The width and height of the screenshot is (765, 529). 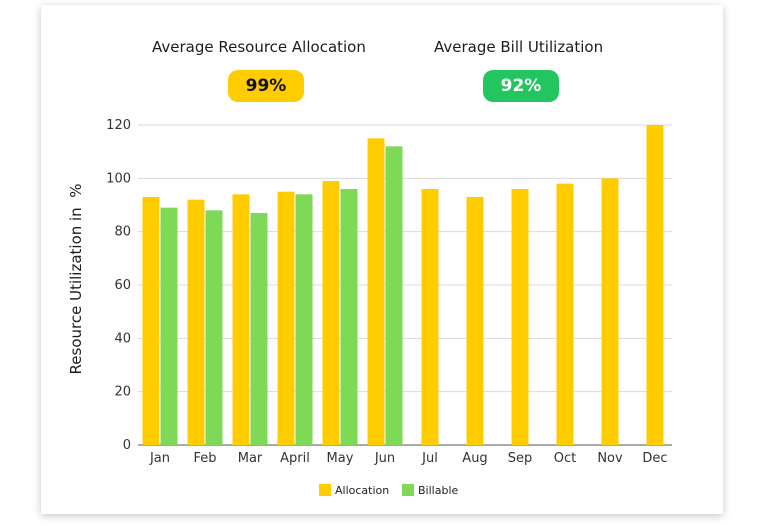 I want to click on legend-label-billable: Billable, so click(x=438, y=490).